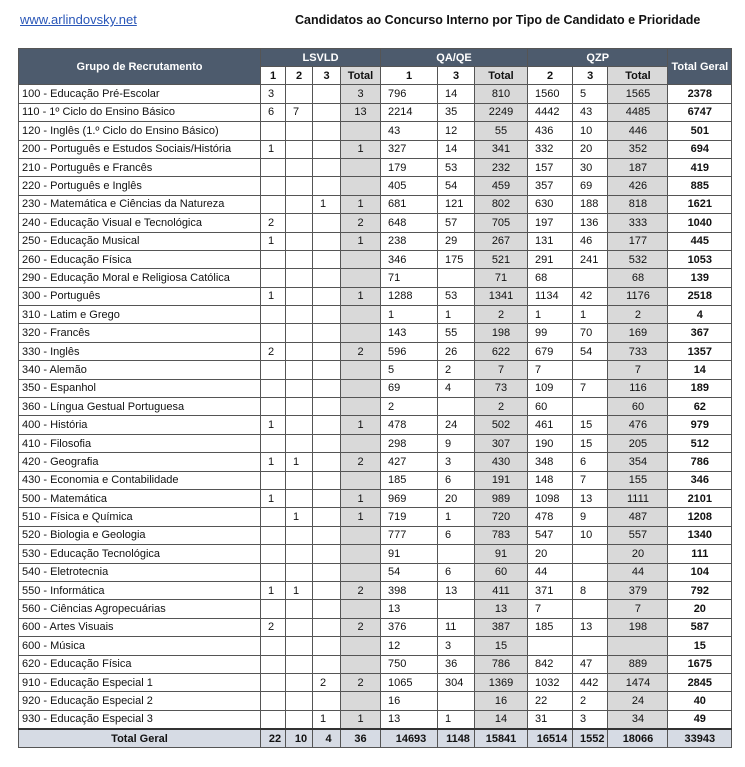 Image resolution: width=745 pixels, height=767 pixels. What do you see at coordinates (501, 112) in the screenshot?
I see `value-cell: 2249` at bounding box center [501, 112].